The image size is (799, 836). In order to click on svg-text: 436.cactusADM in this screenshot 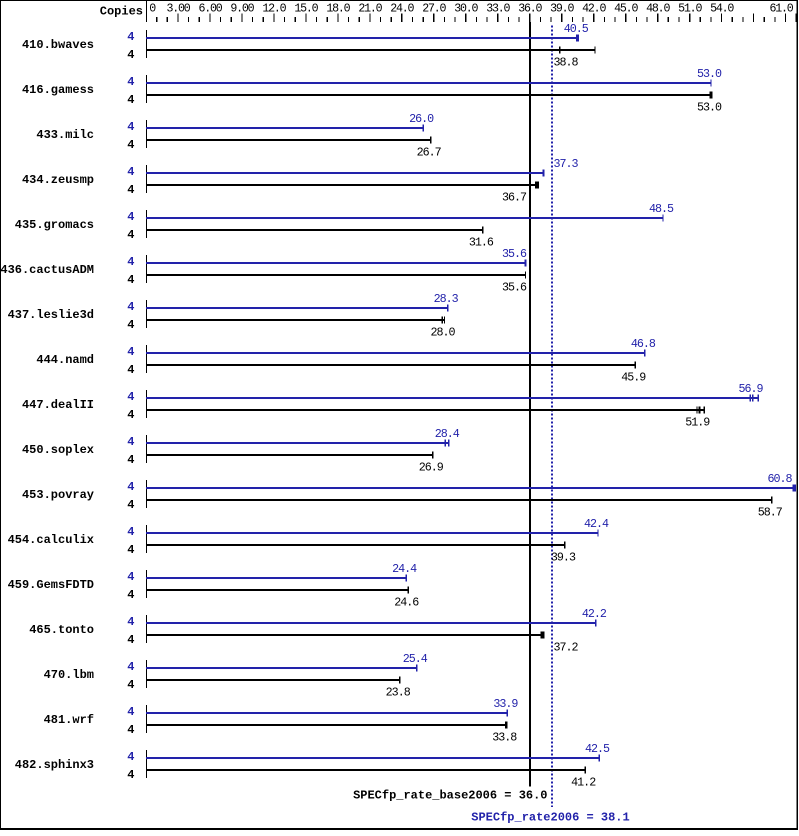, I will do `click(47, 270)`.